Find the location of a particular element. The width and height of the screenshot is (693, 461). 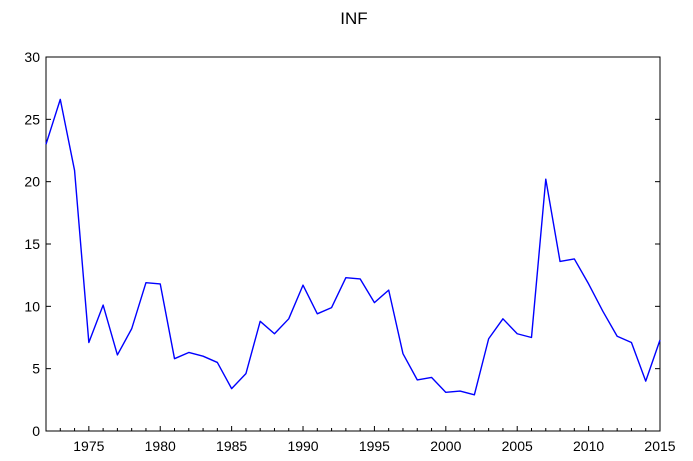

x-tick-label: 2010 is located at coordinates (588, 446).